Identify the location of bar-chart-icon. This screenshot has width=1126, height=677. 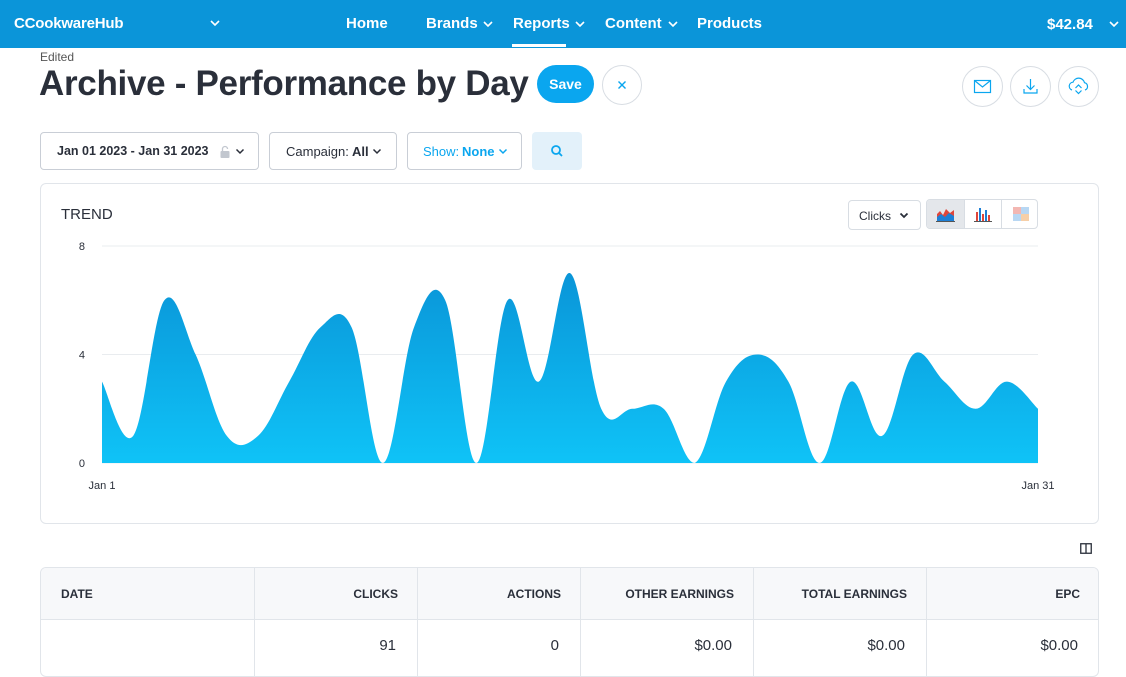
(983, 215).